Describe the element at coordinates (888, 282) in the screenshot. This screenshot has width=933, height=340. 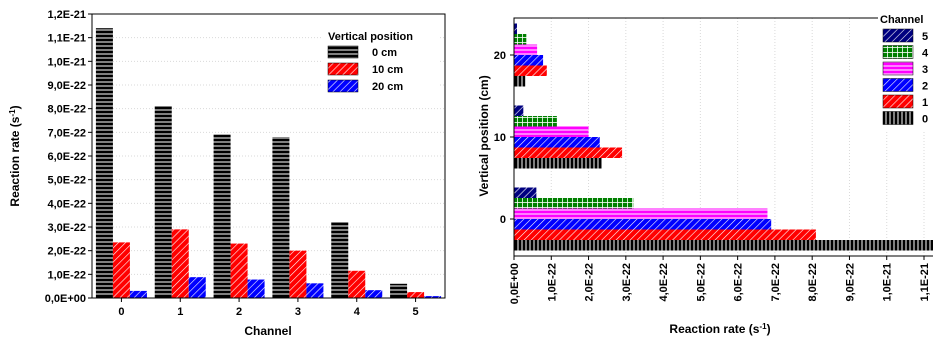
I see `right-x-tick-label: 1,0E-21` at that location.